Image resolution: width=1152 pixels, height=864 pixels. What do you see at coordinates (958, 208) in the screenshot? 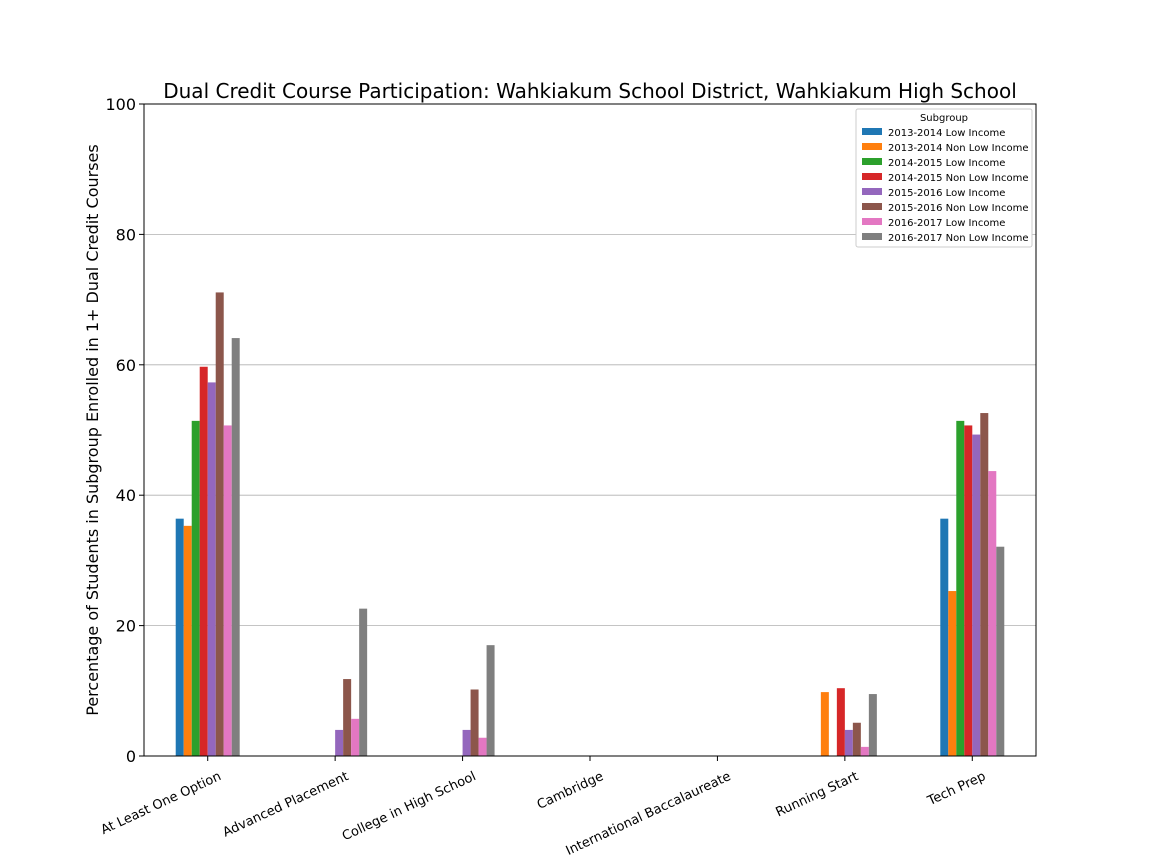
I see `legend-entry: 2015-2016 Non Low Income` at bounding box center [958, 208].